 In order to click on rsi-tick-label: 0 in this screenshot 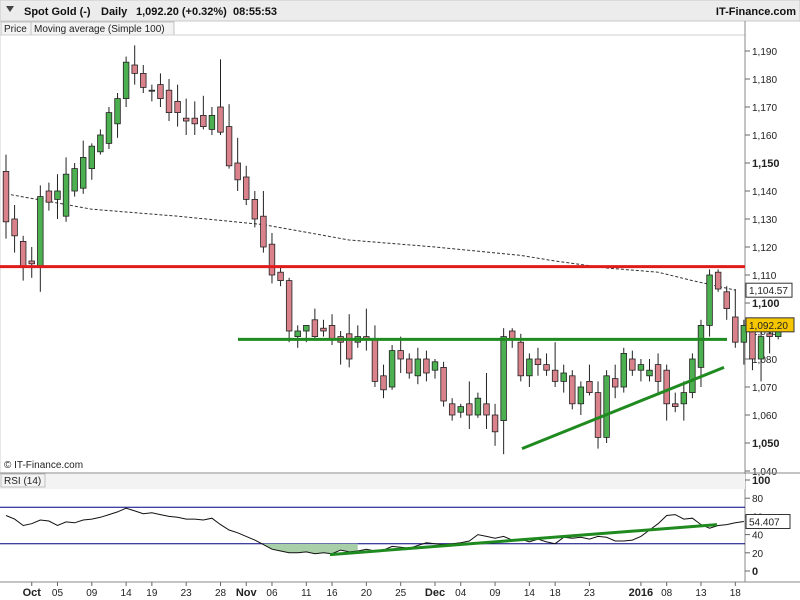, I will do `click(755, 572)`.